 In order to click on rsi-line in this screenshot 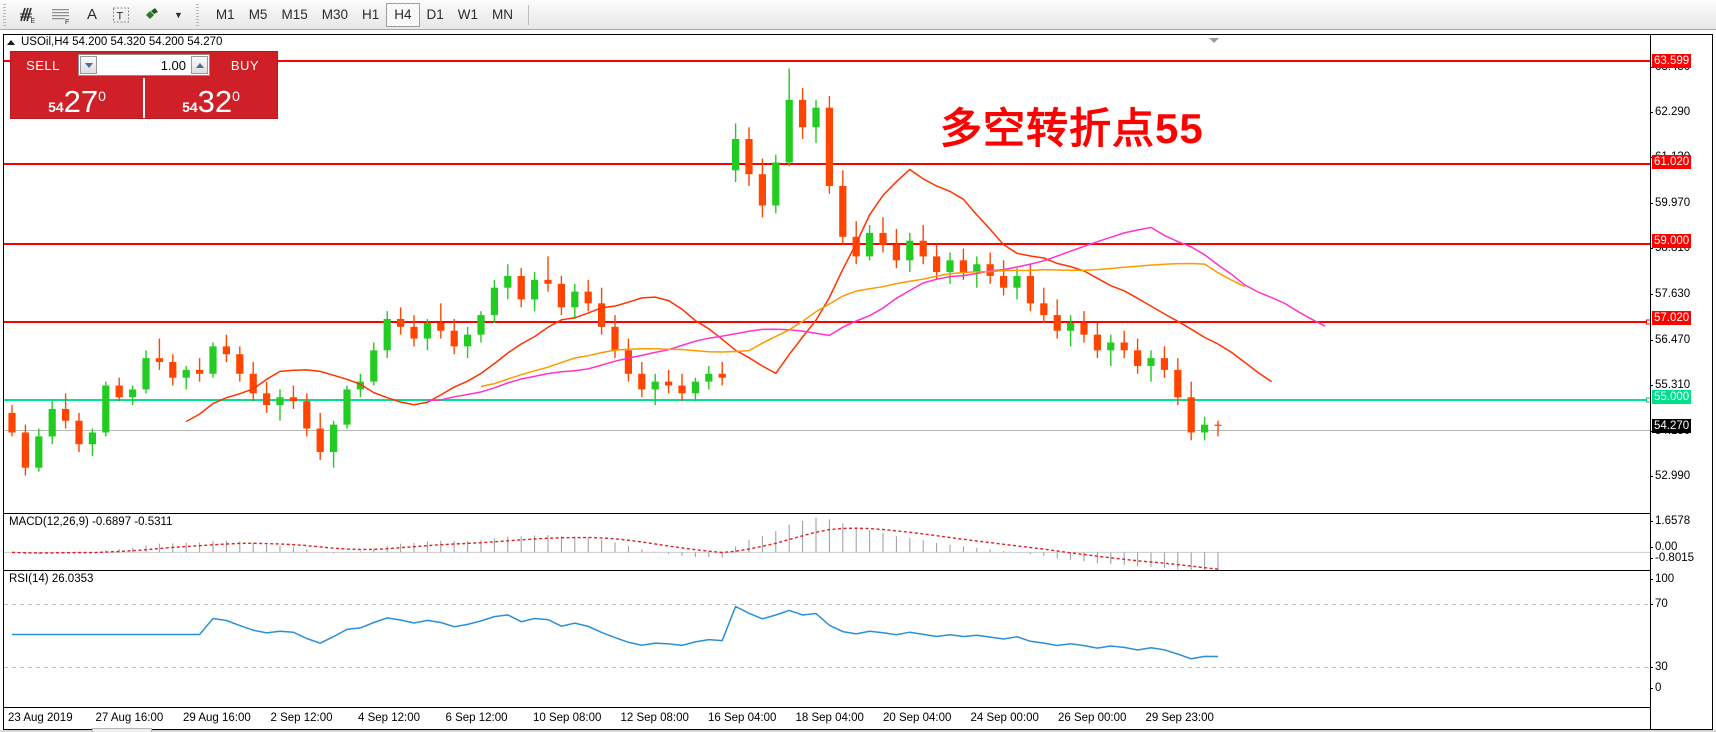, I will do `click(615, 632)`.